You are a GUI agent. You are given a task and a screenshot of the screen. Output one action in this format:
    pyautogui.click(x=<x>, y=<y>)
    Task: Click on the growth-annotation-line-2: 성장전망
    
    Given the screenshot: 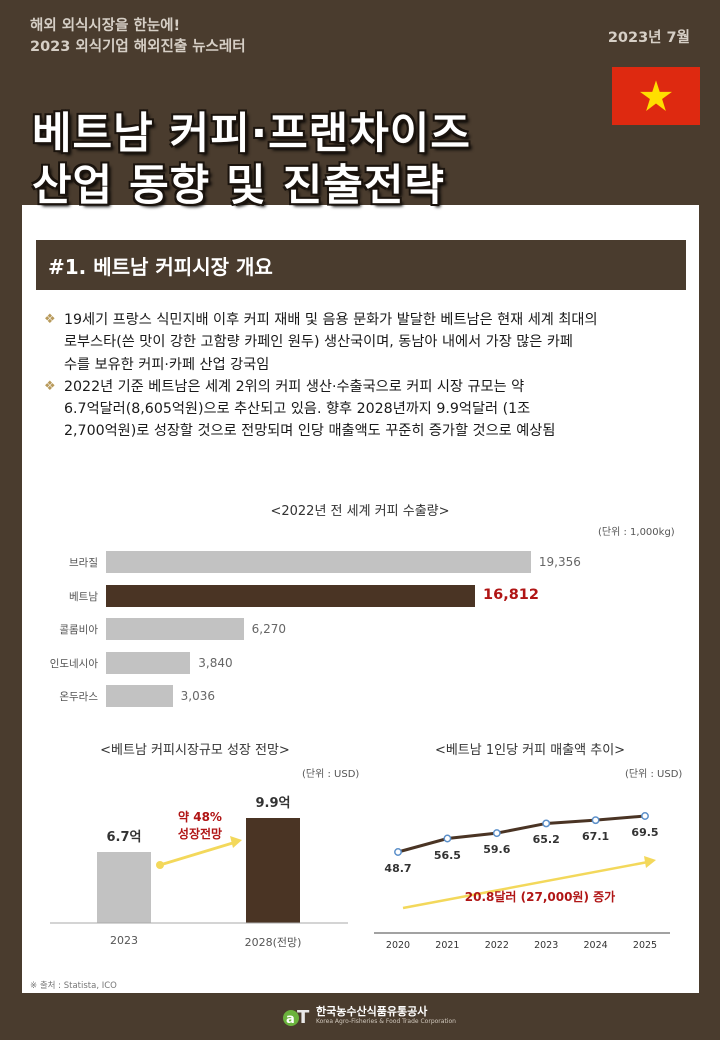 What is the action you would take?
    pyautogui.click(x=200, y=834)
    